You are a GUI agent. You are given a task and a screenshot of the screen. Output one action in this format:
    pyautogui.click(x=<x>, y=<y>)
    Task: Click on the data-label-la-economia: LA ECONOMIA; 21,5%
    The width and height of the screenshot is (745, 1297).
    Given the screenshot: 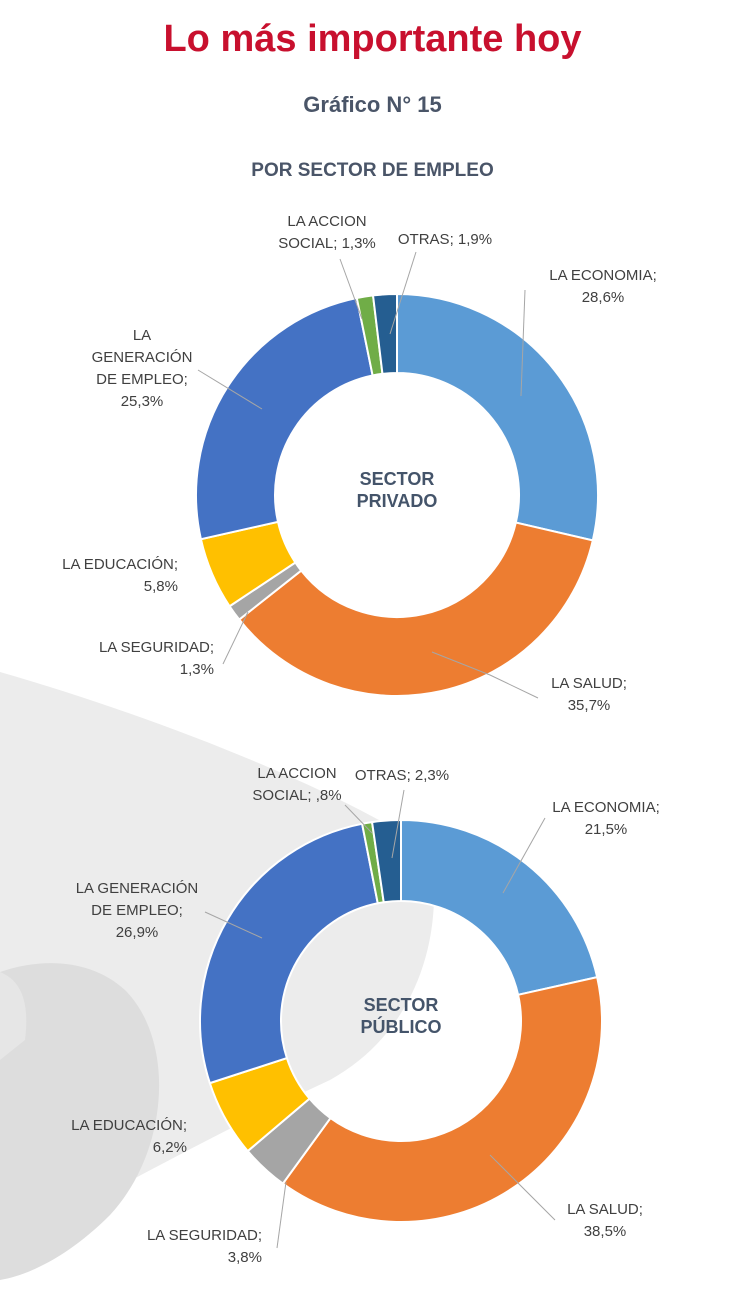 What is the action you would take?
    pyautogui.click(x=606, y=818)
    